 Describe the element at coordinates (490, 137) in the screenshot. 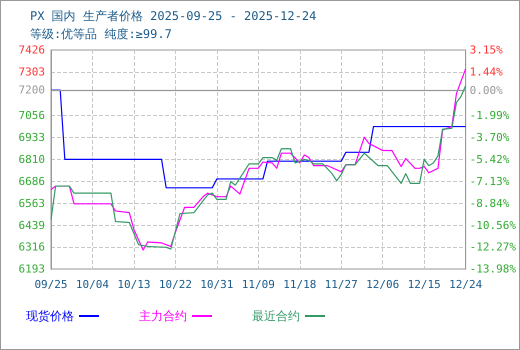

I see `y2-tick-label: -3.70%` at that location.